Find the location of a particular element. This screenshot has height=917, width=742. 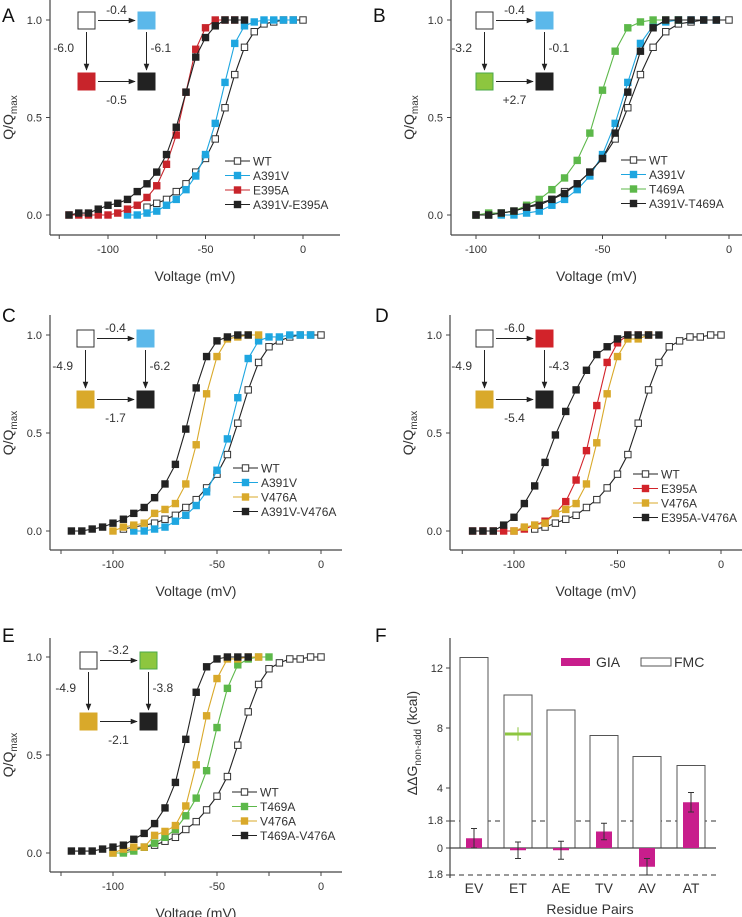

x-tick-label: -50 is located at coordinates (217, 565).